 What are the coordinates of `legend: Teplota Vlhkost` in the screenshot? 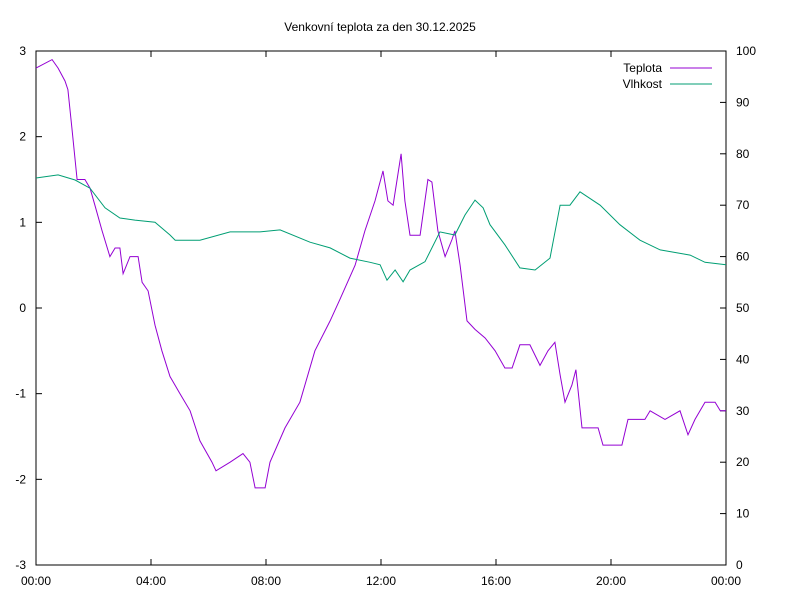 It's located at (667, 76).